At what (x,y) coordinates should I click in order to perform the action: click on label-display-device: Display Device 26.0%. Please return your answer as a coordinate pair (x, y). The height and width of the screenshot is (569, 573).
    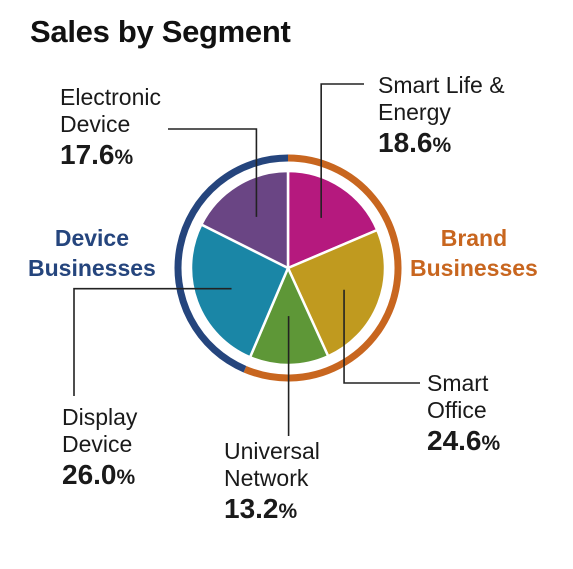
    Looking at the image, I should click on (99, 449).